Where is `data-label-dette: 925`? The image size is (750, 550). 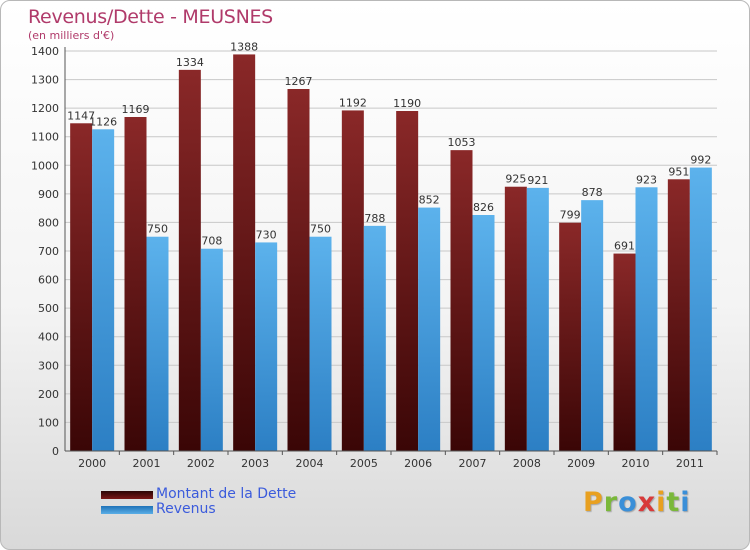 data-label-dette: 925 is located at coordinates (515, 179).